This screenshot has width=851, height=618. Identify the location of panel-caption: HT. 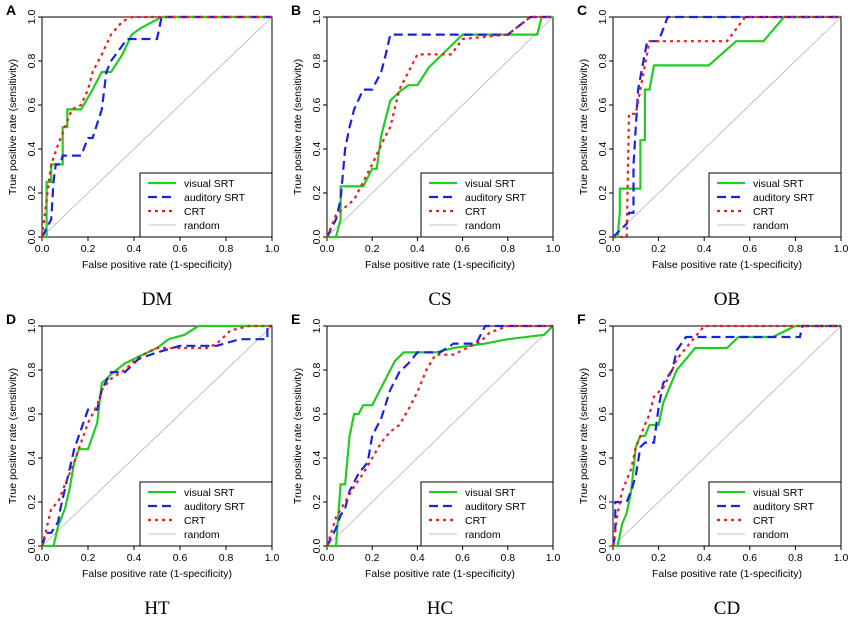
(157, 608).